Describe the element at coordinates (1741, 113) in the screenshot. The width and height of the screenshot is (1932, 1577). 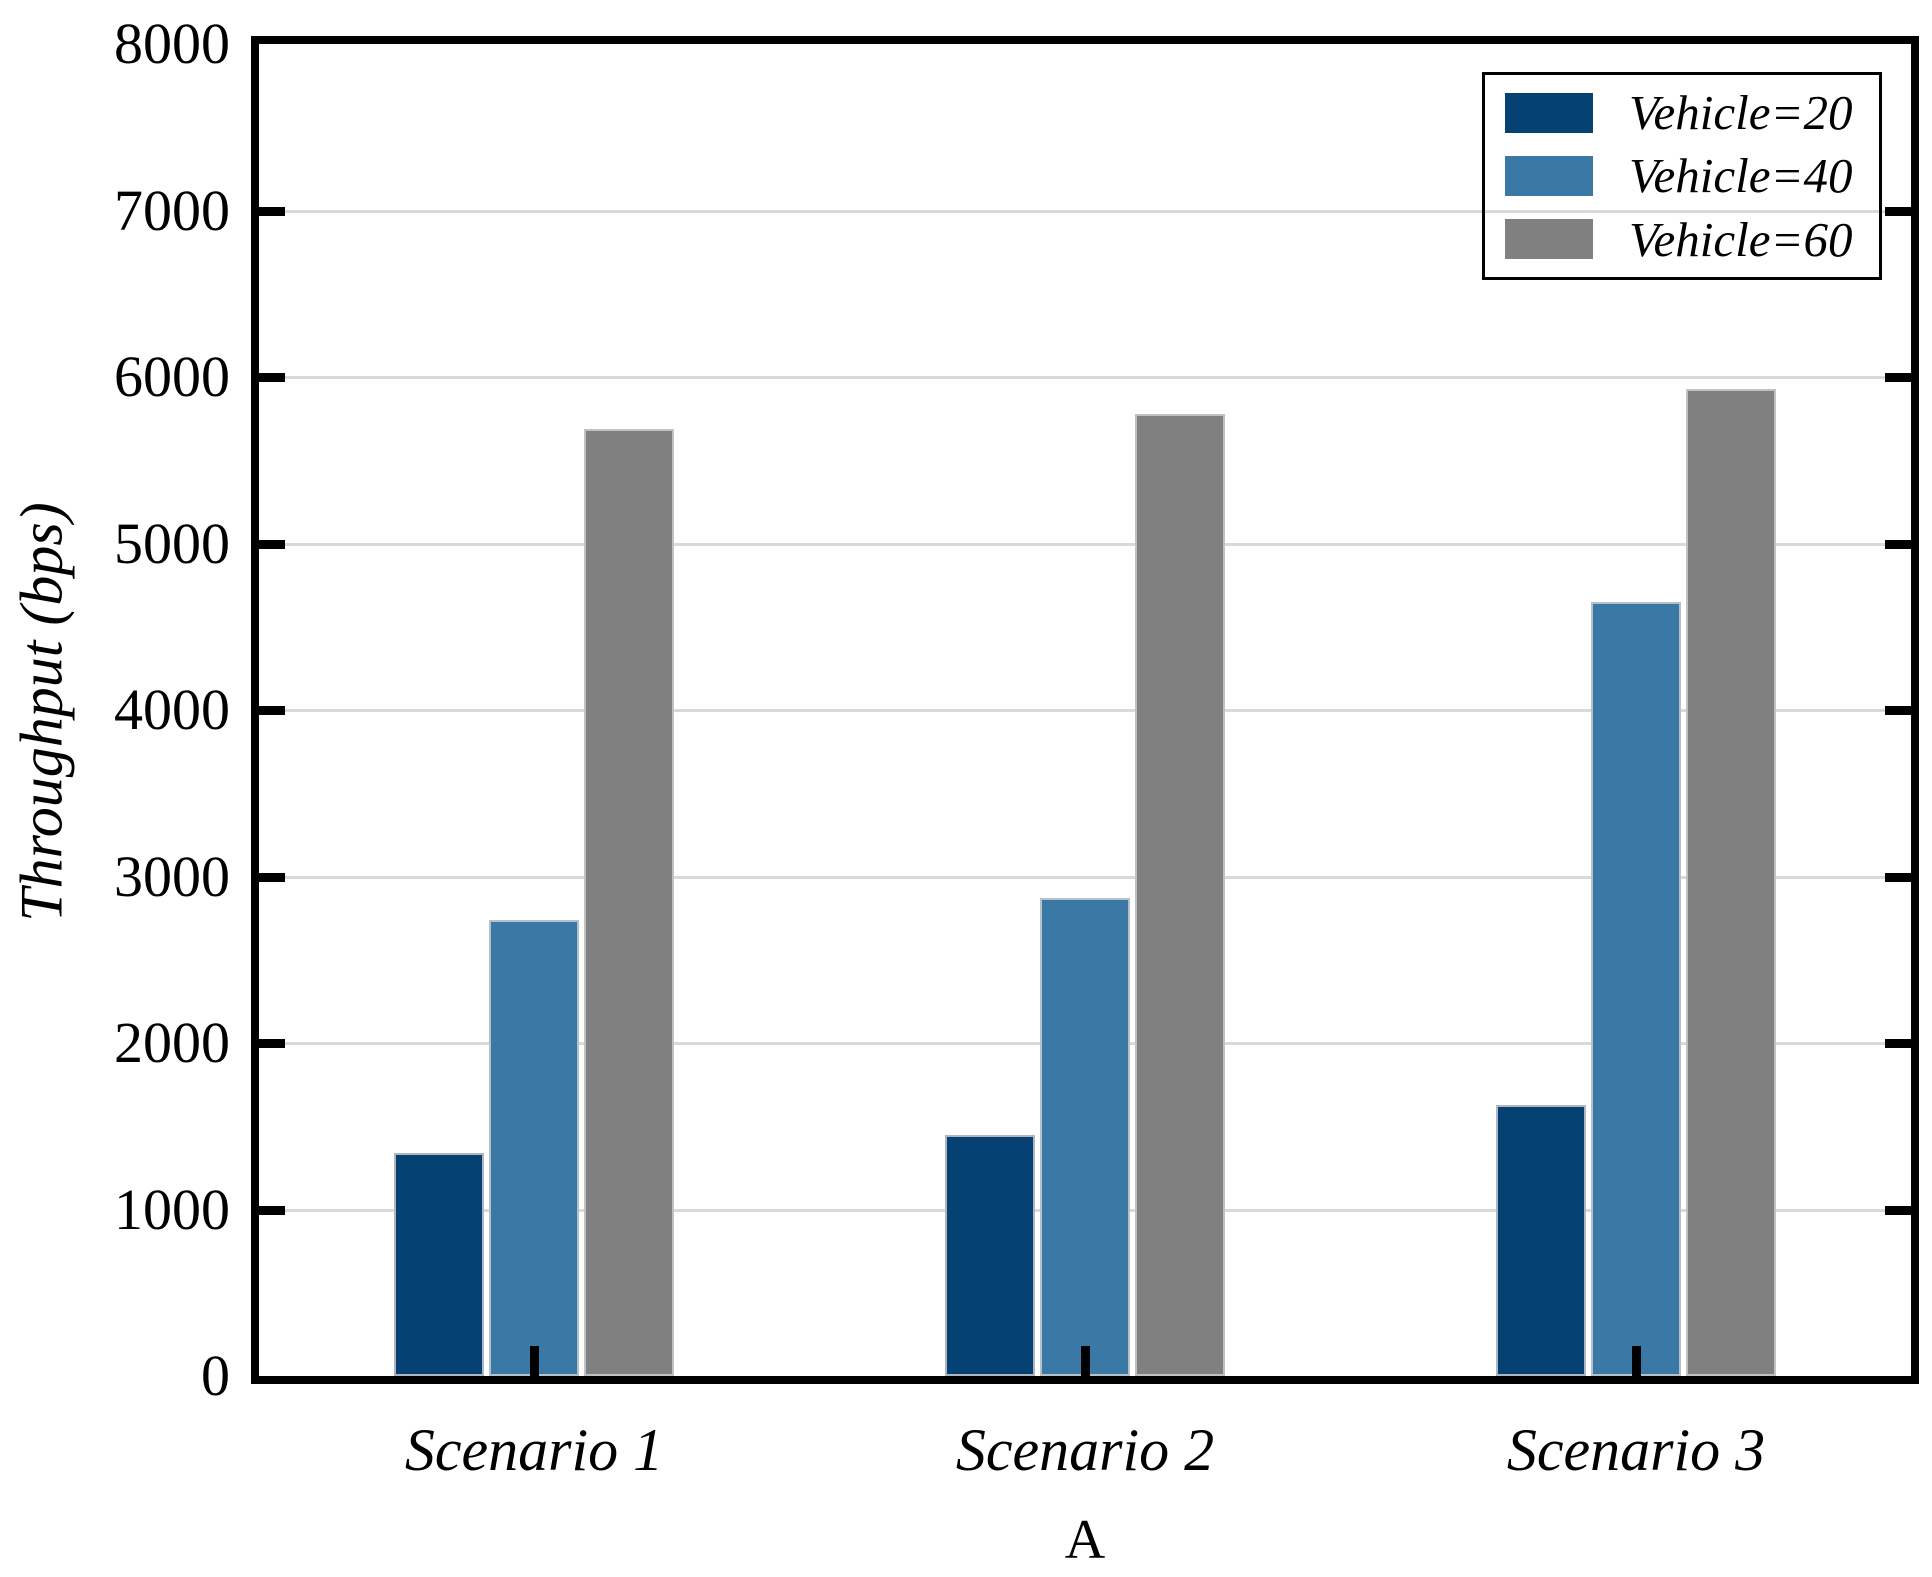
I see `legend-label: Vehicle=20` at that location.